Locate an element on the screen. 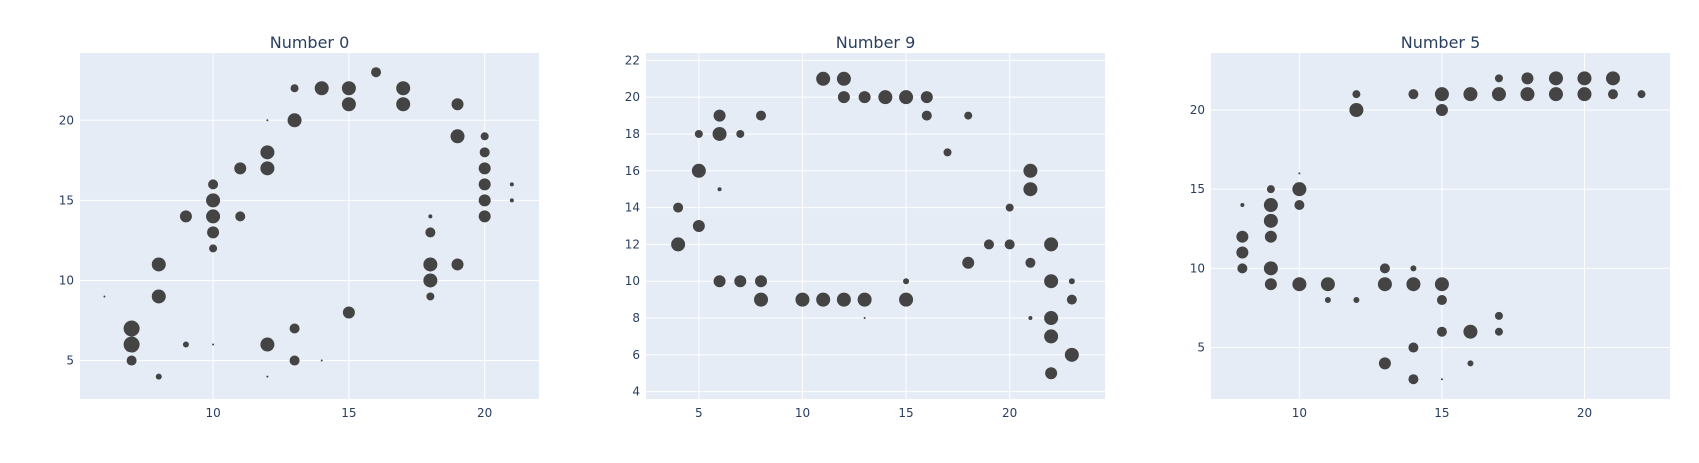 This screenshot has width=1699, height=463. y-tick-label: 6 is located at coordinates (636, 355).